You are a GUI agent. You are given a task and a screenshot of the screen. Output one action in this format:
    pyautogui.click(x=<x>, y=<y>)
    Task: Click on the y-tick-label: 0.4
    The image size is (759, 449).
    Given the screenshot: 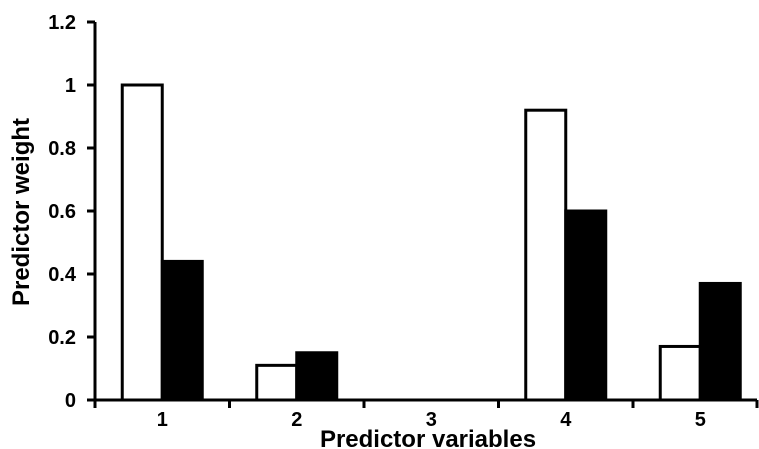 What is the action you would take?
    pyautogui.click(x=62, y=275)
    